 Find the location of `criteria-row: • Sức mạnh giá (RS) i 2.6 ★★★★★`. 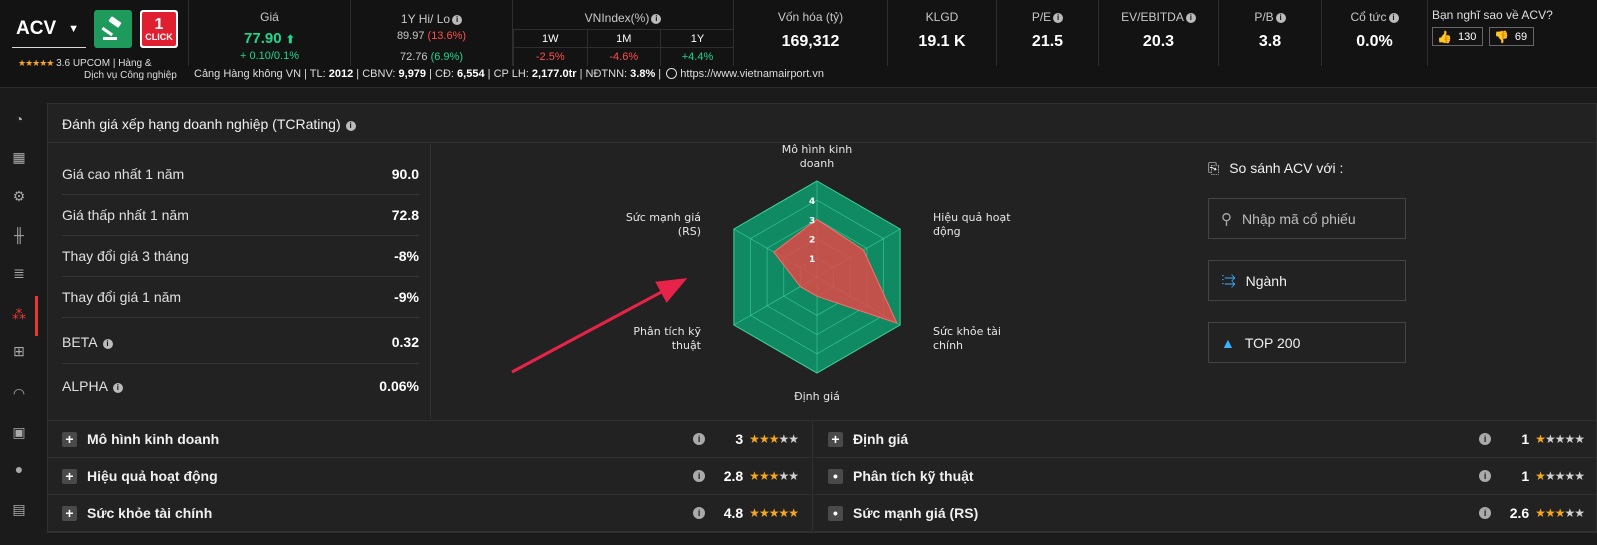

criteria-row: • Sức mạnh giá (RS) i 2.6 ★★★★★ is located at coordinates (1205, 513).